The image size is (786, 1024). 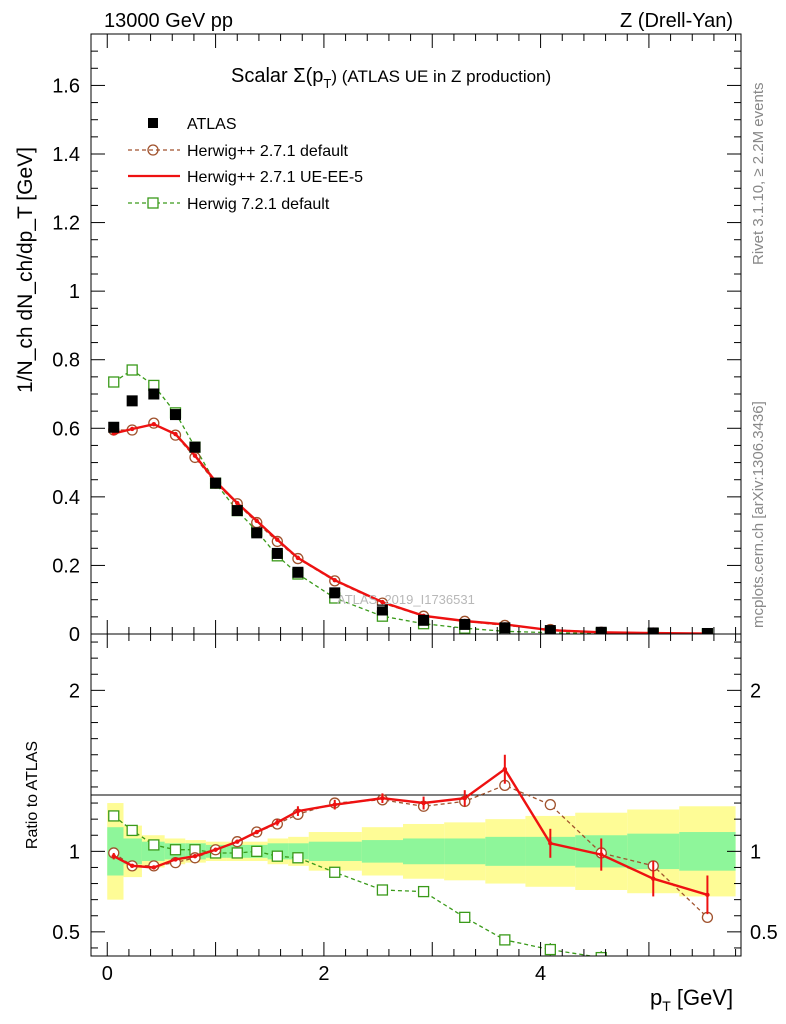 What do you see at coordinates (406, 599) in the screenshot?
I see `watermark: ATLAS_2019_I1736531` at bounding box center [406, 599].